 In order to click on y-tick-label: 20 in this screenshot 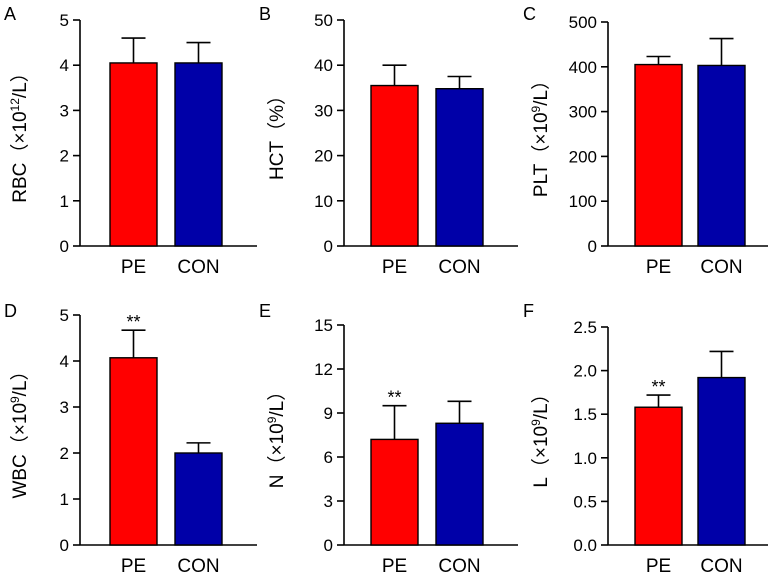, I will do `click(323, 156)`.